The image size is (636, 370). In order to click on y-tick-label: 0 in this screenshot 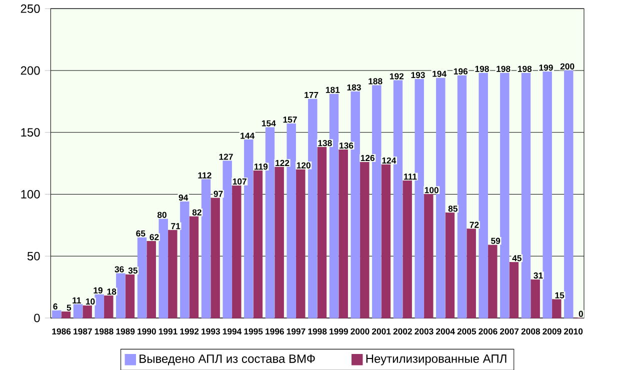, I will do `click(37, 318)`.